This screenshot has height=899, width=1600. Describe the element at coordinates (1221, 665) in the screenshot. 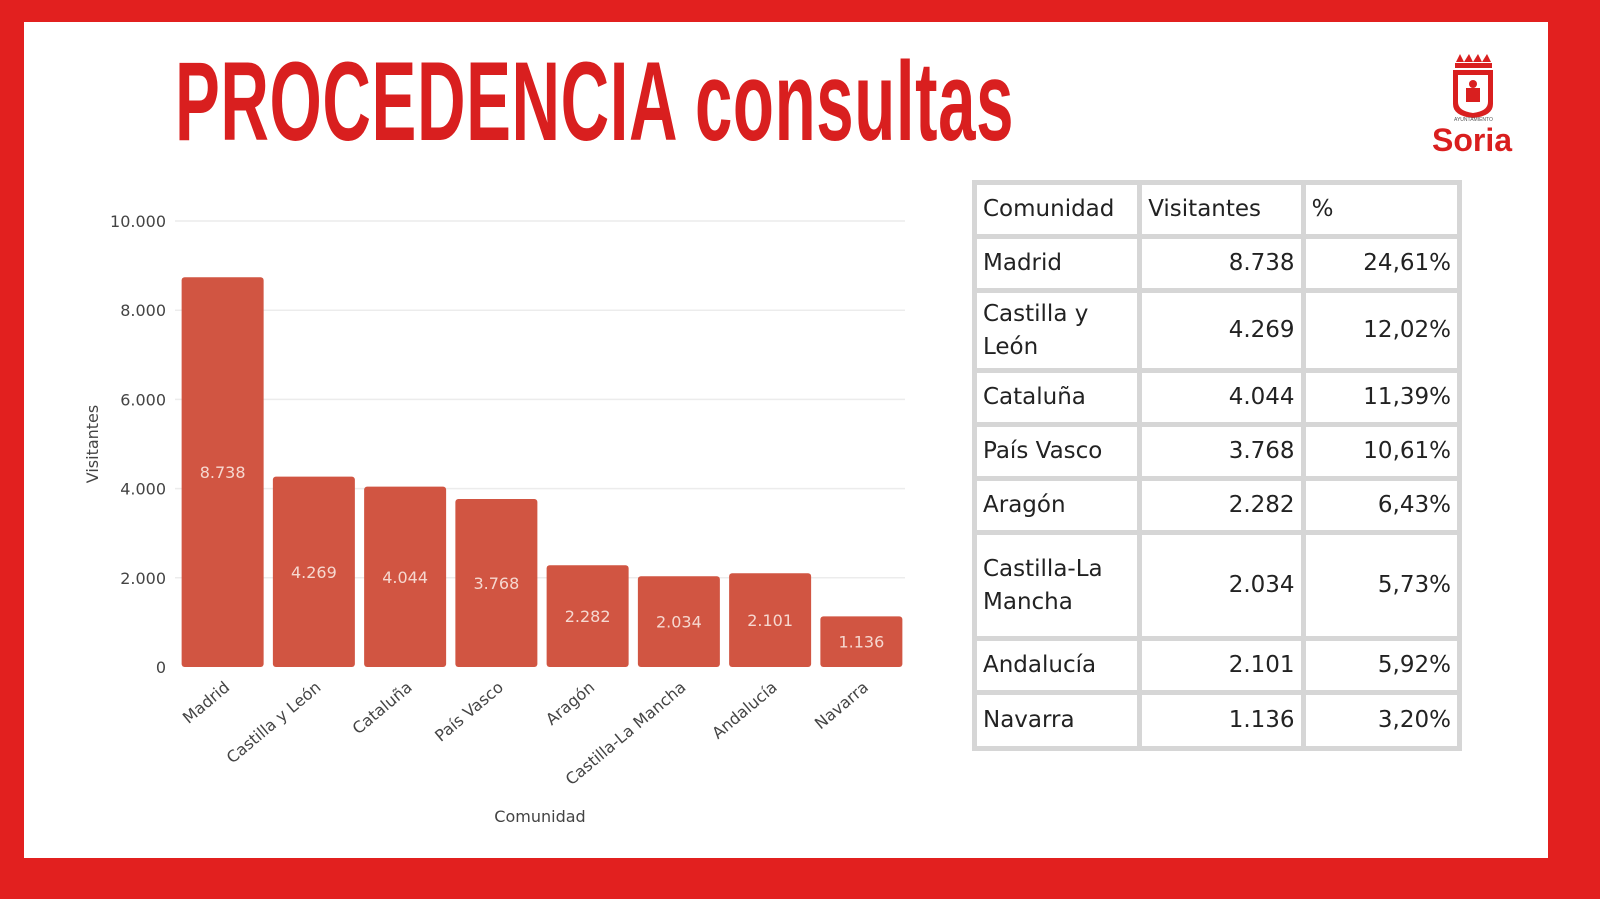

I see `cell-visitantes: 2.101` at that location.